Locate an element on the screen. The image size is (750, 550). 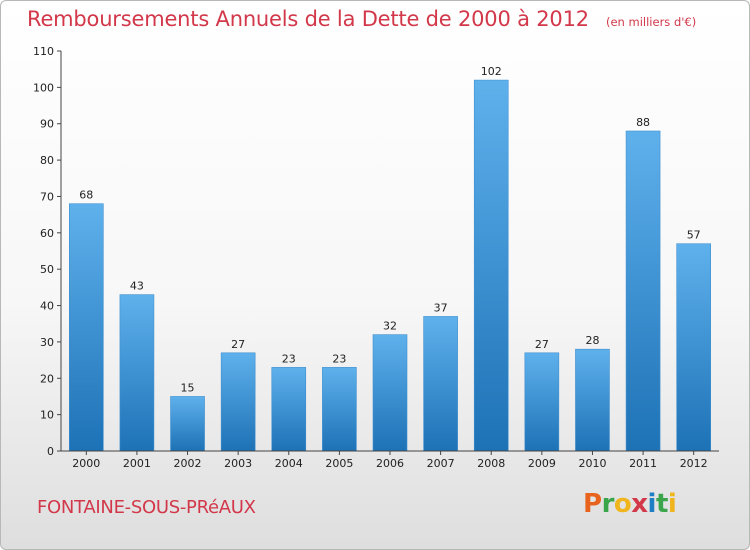
y-tick-label: 20 is located at coordinates (47, 378).